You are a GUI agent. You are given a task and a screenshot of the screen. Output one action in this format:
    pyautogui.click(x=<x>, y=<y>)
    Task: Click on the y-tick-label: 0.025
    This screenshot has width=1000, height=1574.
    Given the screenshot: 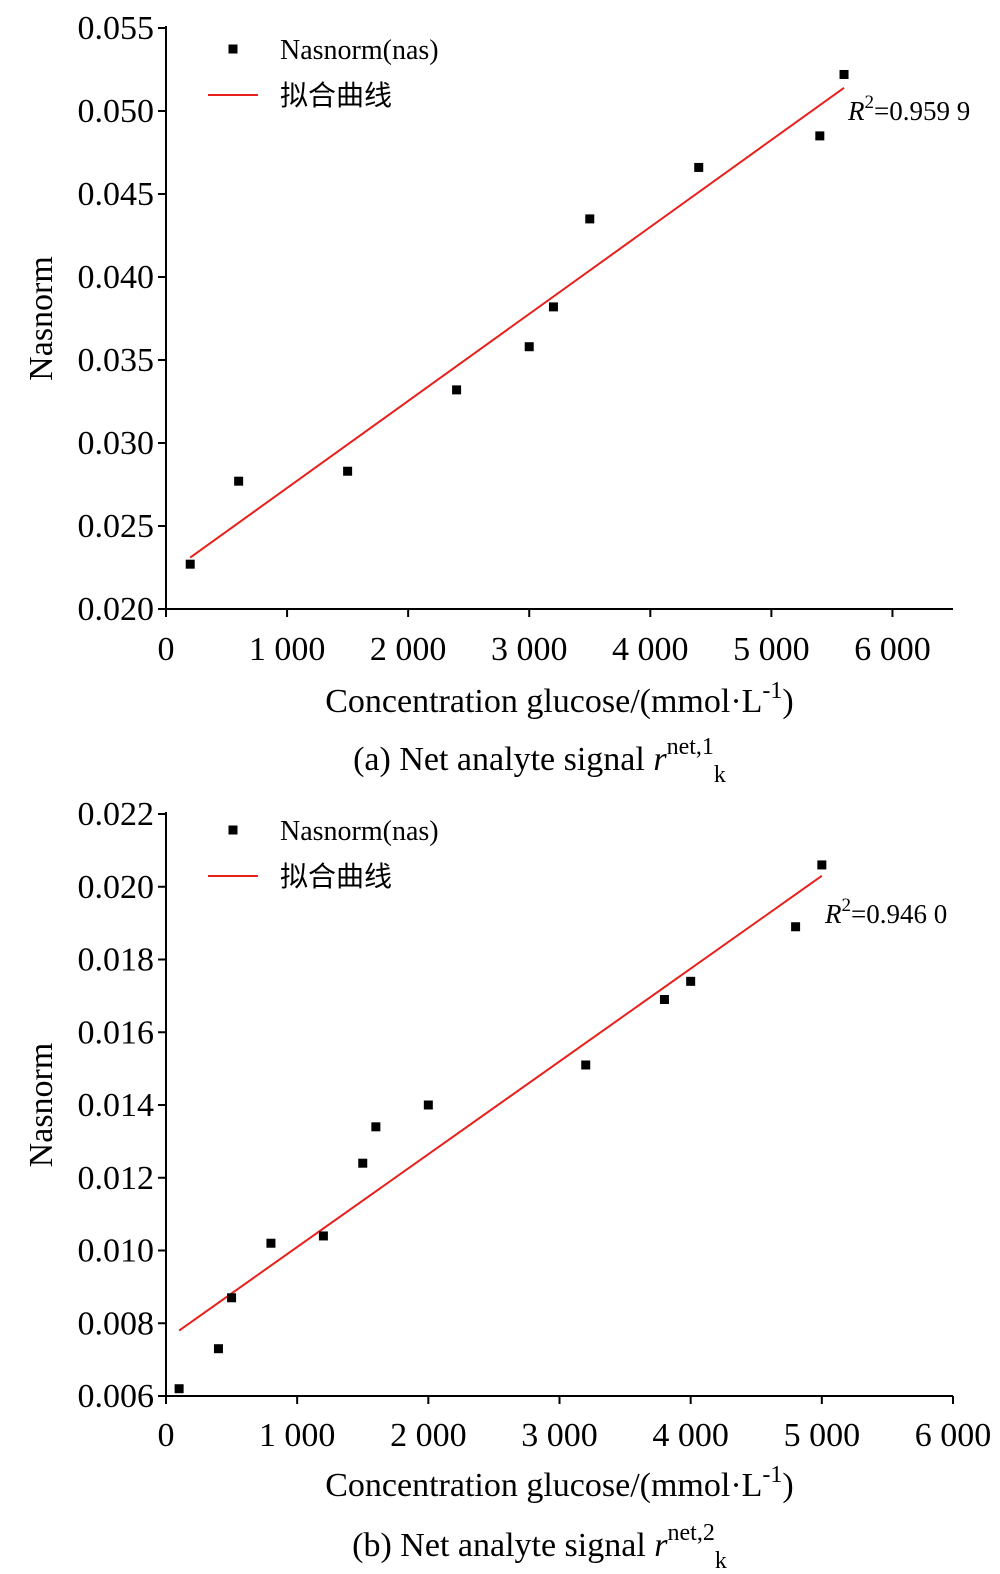 What is the action you would take?
    pyautogui.click(x=116, y=526)
    